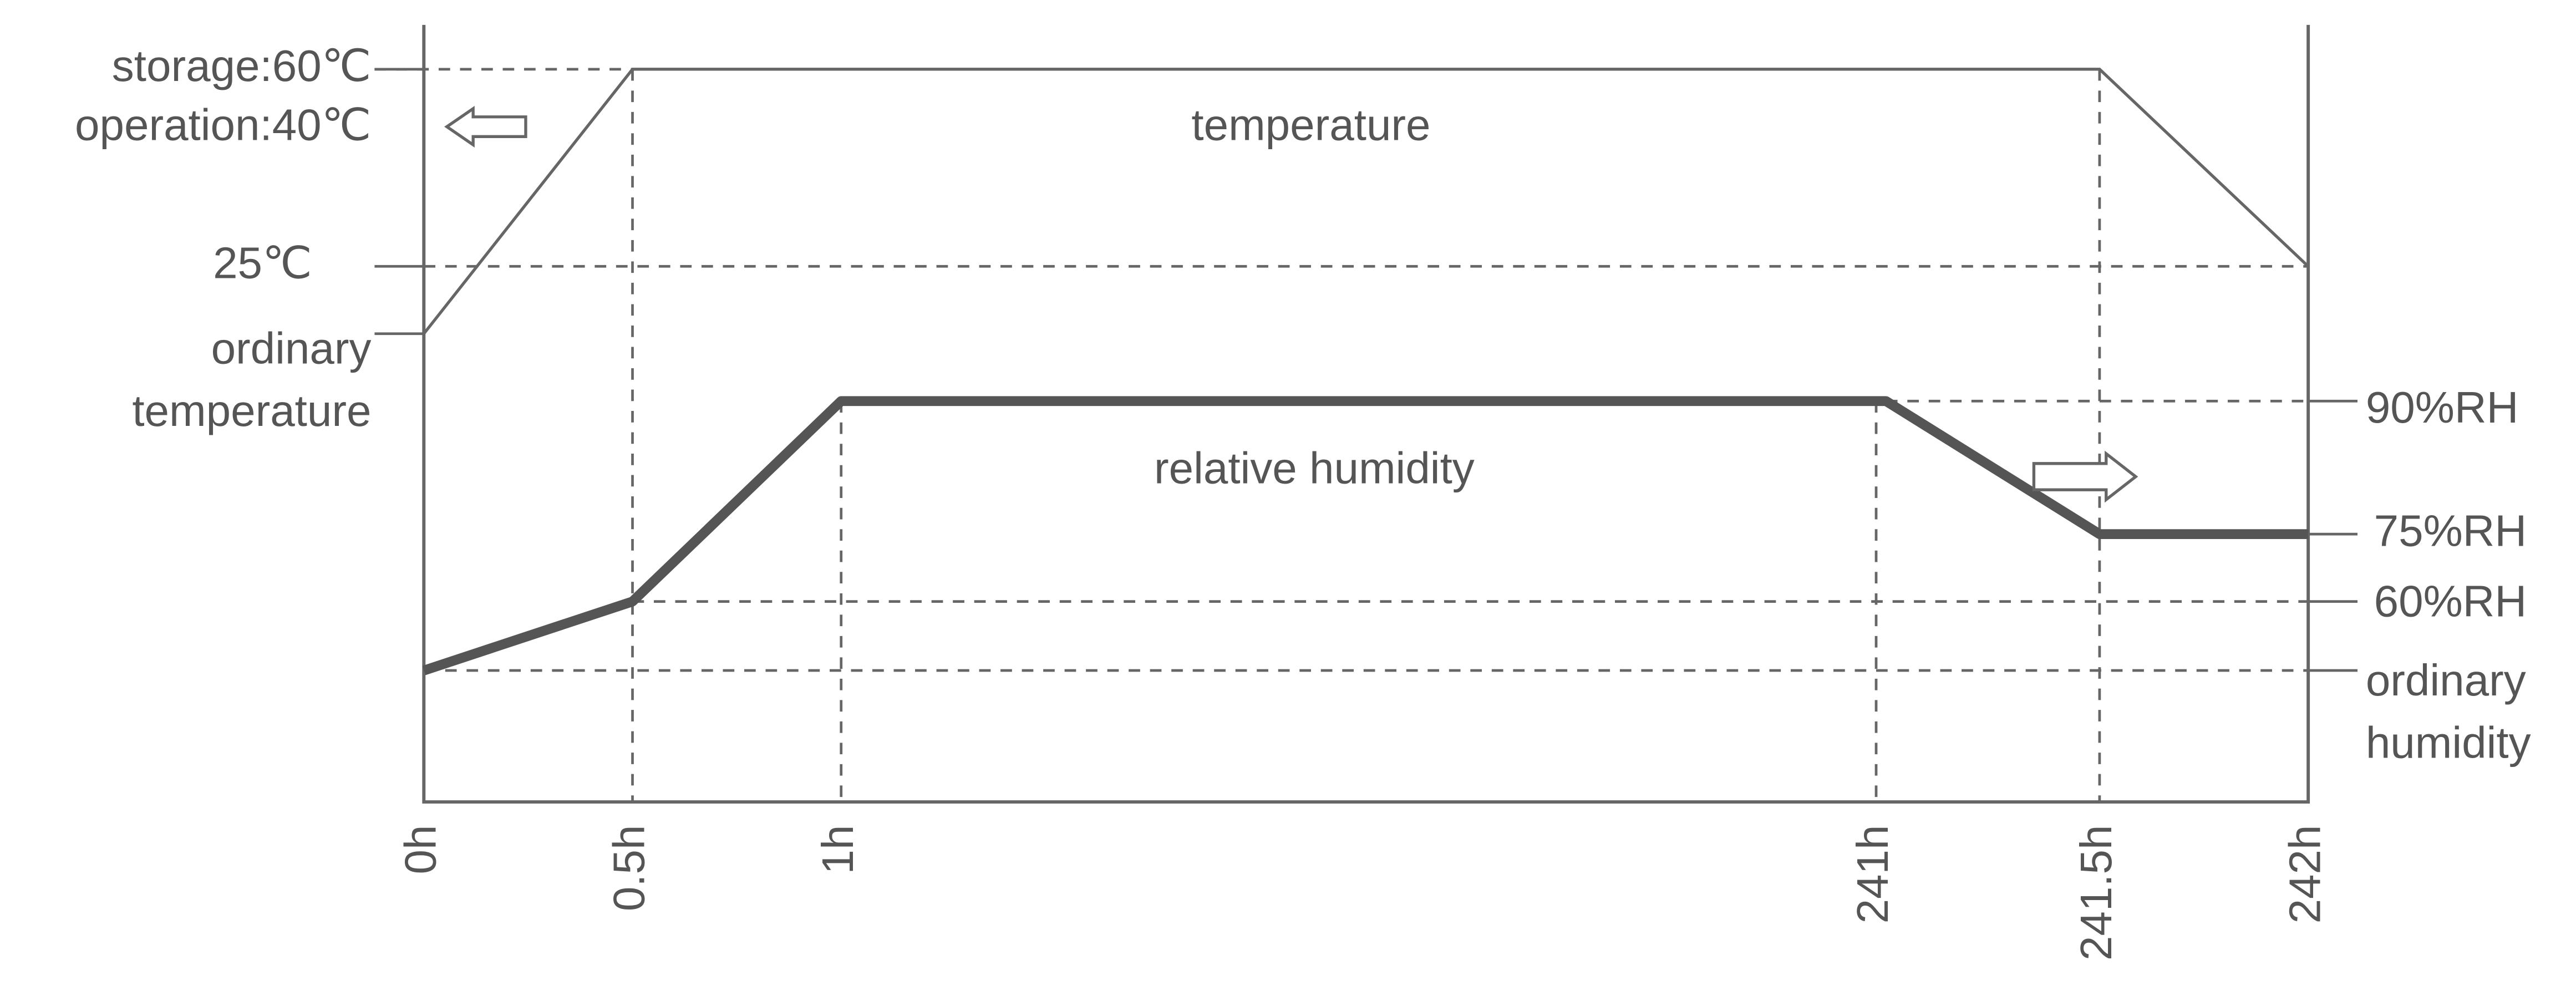  Describe the element at coordinates (485, 126) in the screenshot. I see `left-arrow` at that location.